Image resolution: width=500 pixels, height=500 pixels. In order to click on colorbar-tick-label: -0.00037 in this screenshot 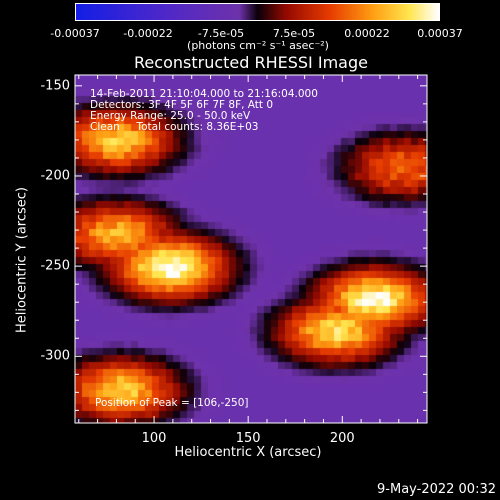, I will do `click(75, 33)`.